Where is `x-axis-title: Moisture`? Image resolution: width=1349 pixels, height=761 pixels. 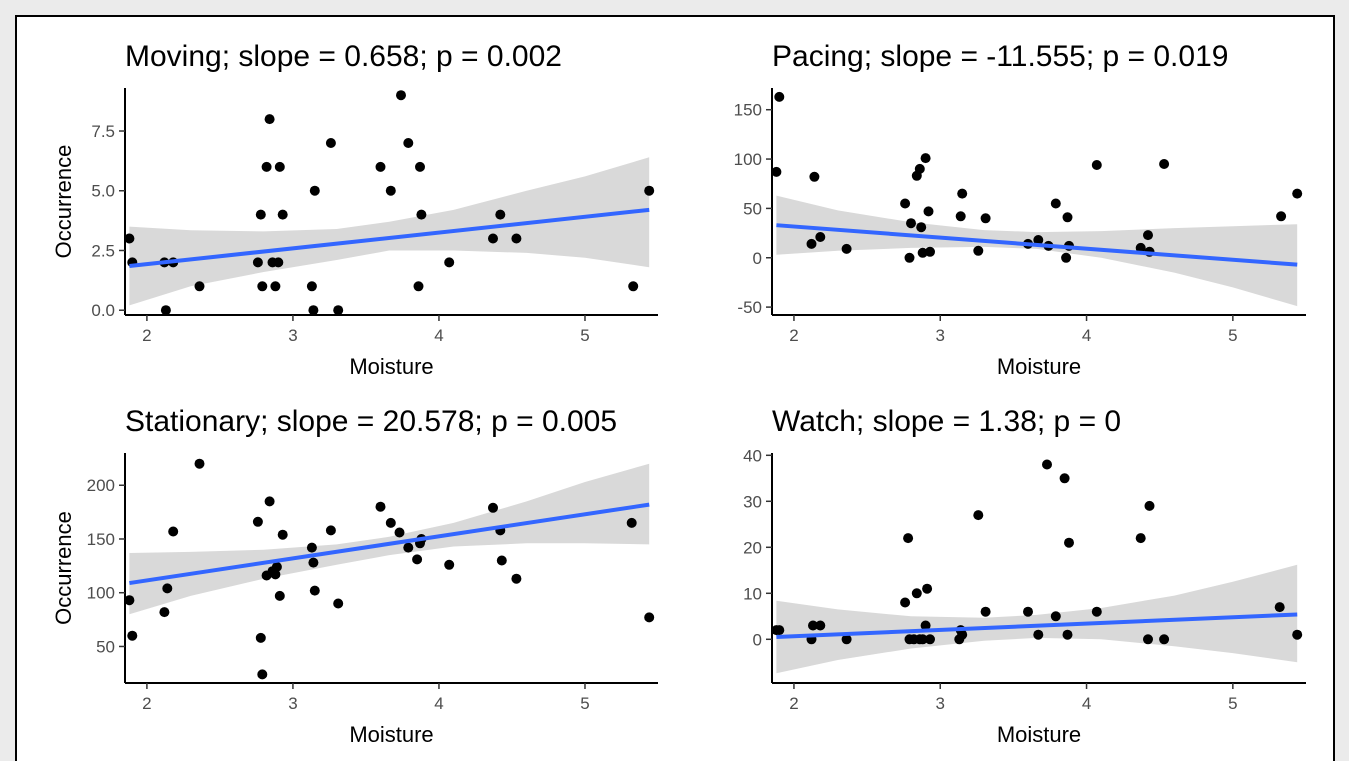
x-axis-title: Moisture is located at coordinates (391, 366).